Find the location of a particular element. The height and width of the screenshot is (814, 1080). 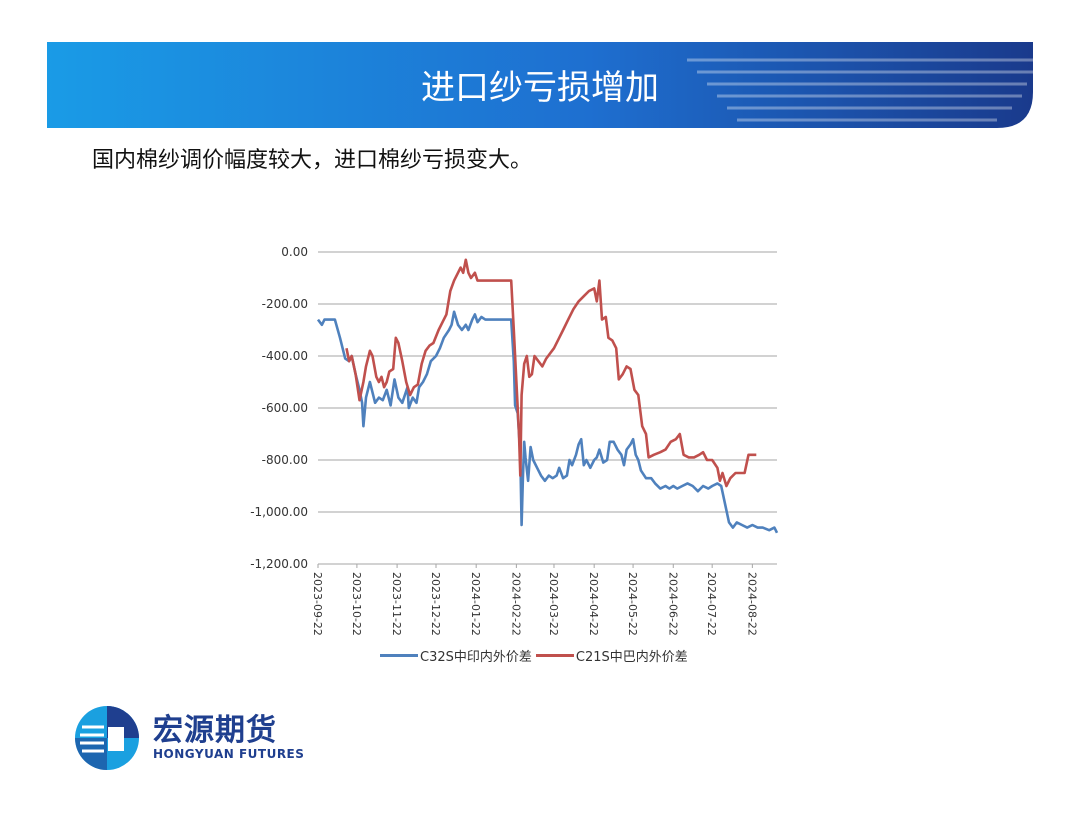

y-tick-label: -200.00 is located at coordinates (285, 304).